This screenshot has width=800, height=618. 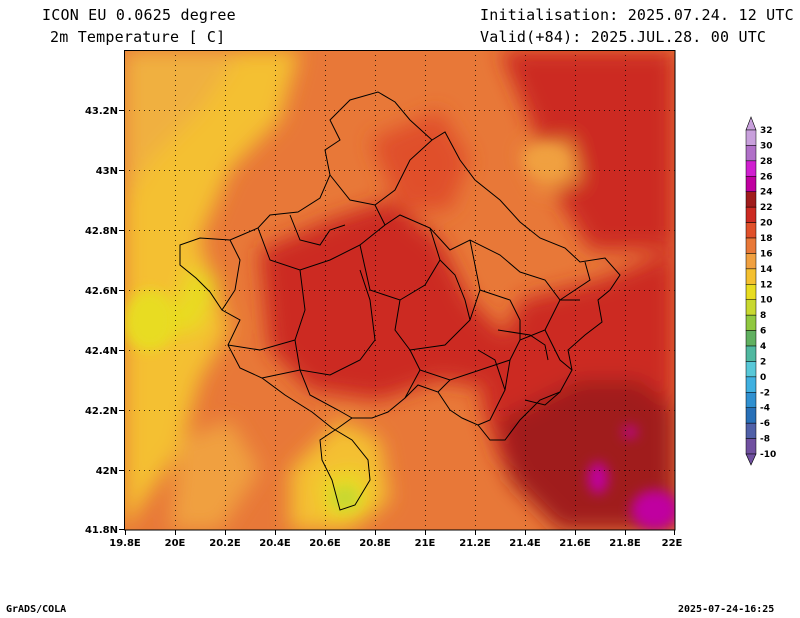 What do you see at coordinates (766, 208) in the screenshot?
I see `colorbar-label: 22` at bounding box center [766, 208].